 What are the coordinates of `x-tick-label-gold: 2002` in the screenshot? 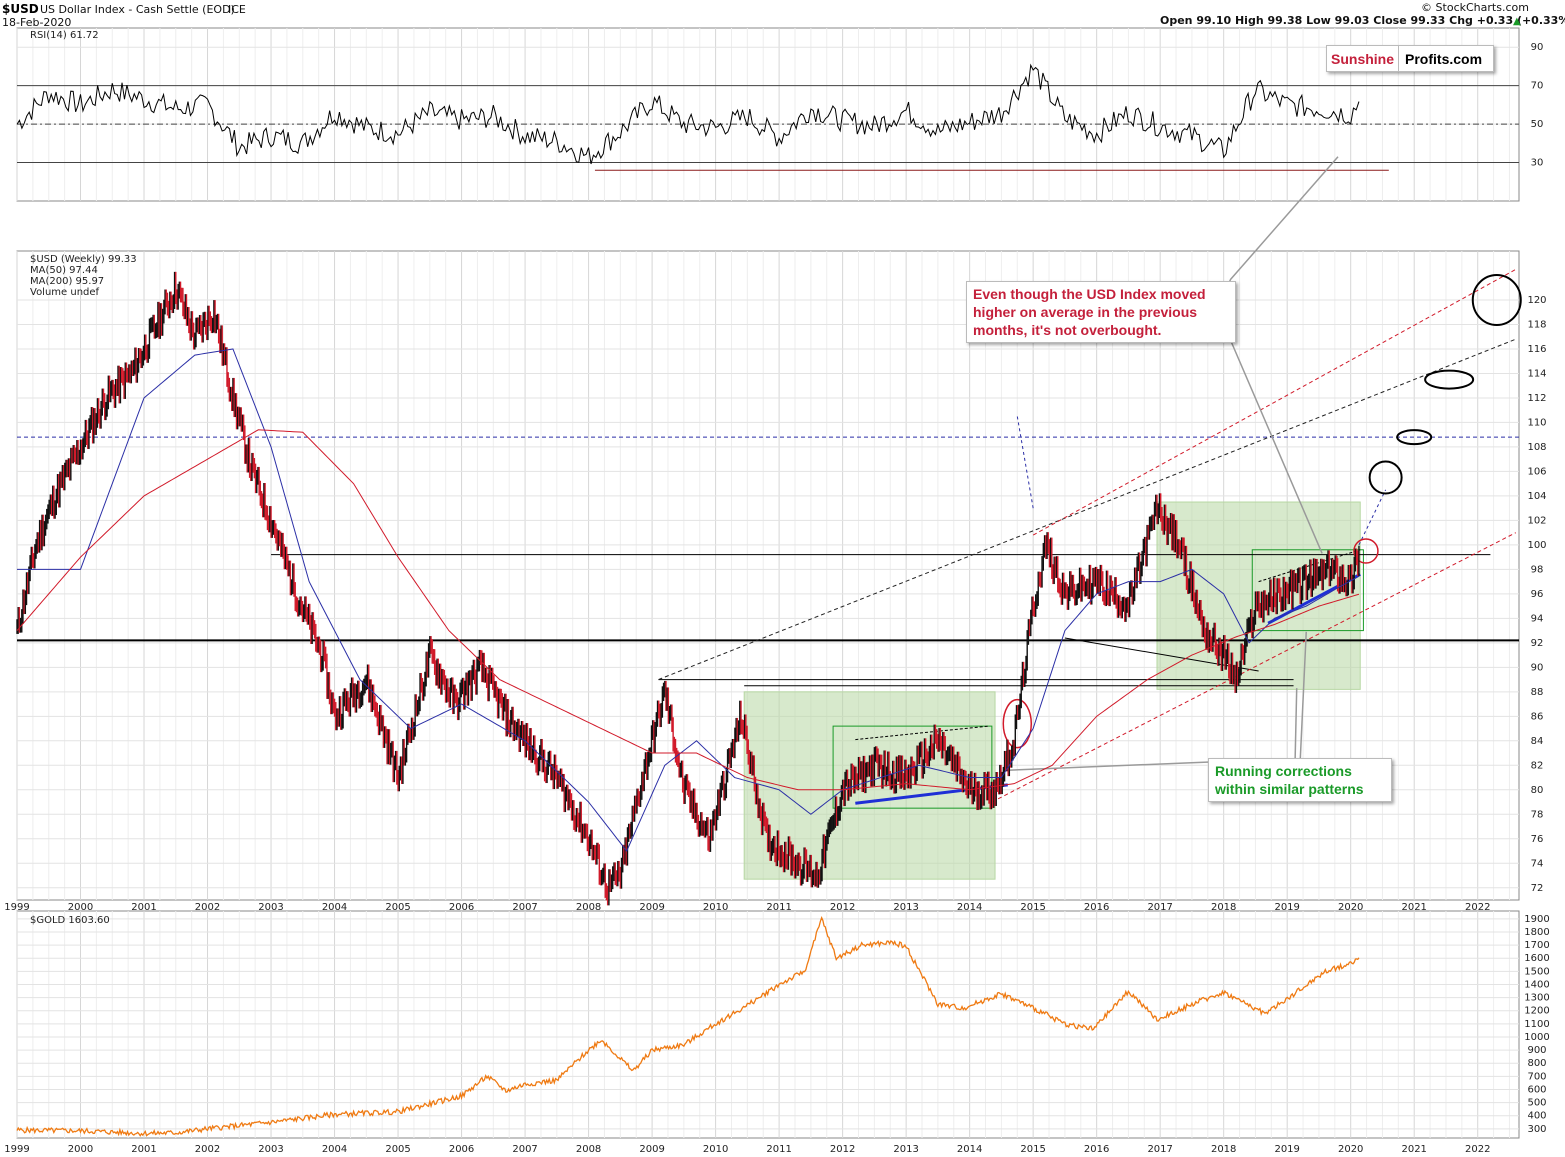 It's located at (207, 1149).